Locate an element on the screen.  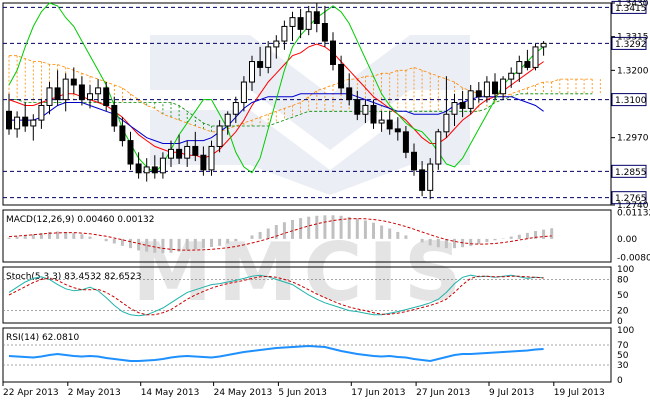
price-tick-label-3: 1.2970 is located at coordinates (633, 139).